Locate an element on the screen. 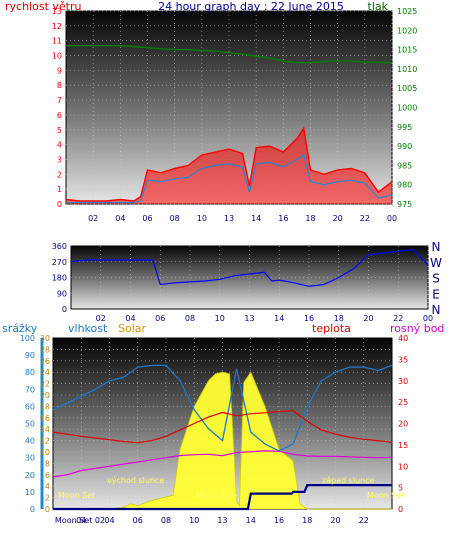 This screenshot has width=456, height=555. wind-y-tick: 4 is located at coordinates (59, 145).